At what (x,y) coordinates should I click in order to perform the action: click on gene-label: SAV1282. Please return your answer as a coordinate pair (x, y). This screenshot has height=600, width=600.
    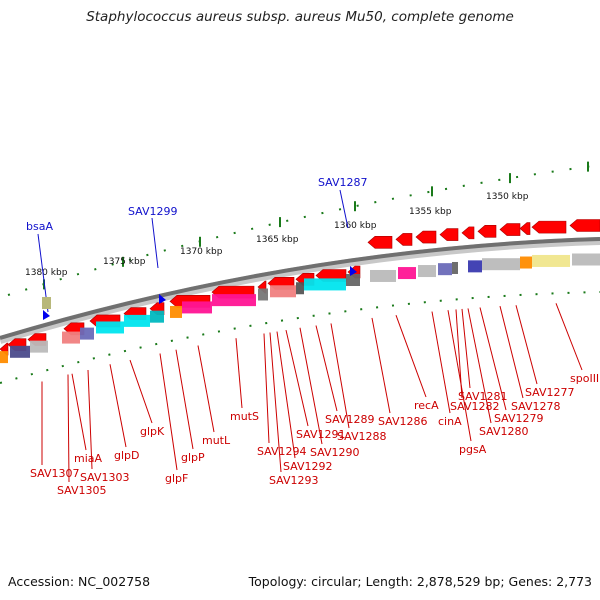
    Looking at the image, I should click on (475, 406).